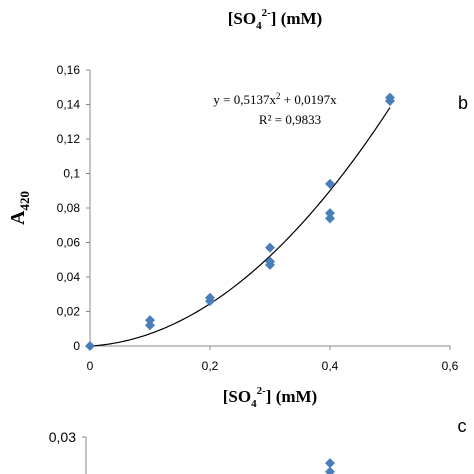 The height and width of the screenshot is (474, 474). Describe the element at coordinates (69, 139) in the screenshot. I see `y-tick-label: 0,12` at that location.